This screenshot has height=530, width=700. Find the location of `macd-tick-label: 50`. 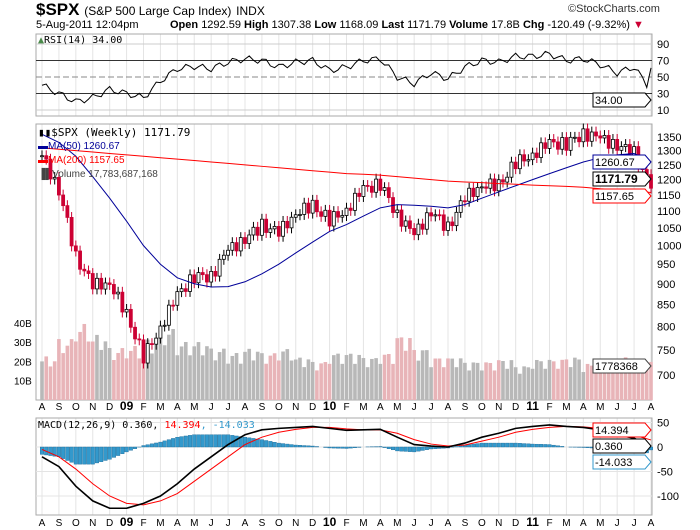

macd-tick-label: 50 is located at coordinates (663, 424).